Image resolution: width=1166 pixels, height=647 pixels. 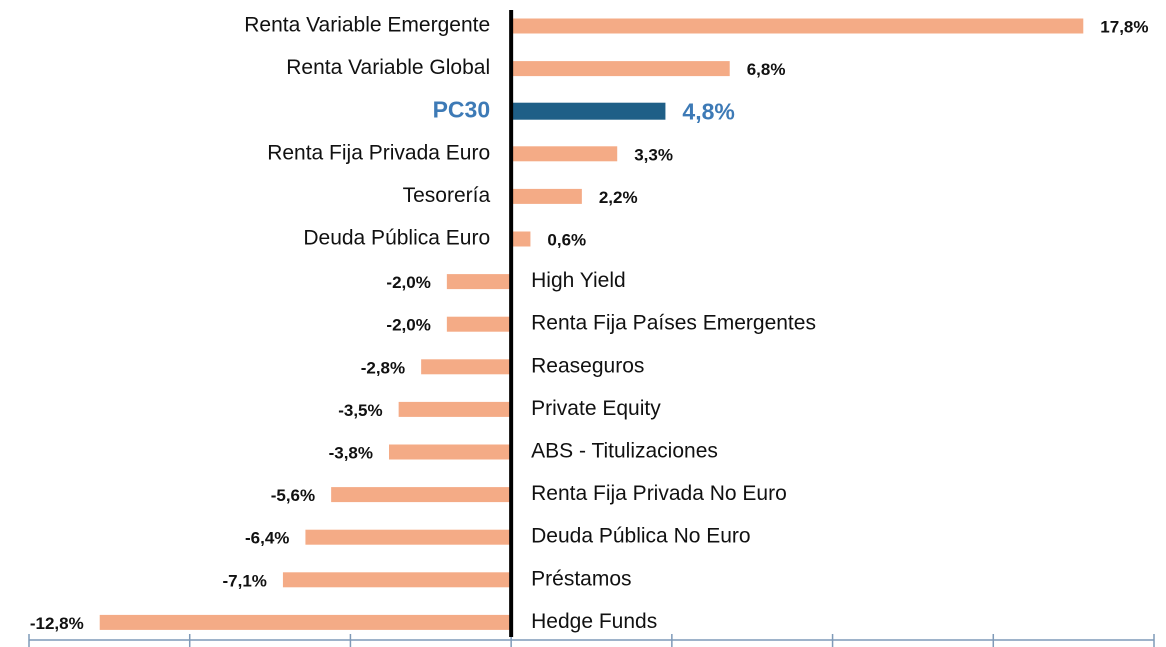 What do you see at coordinates (388, 67) in the screenshot?
I see `category-label: Renta Variable Global` at bounding box center [388, 67].